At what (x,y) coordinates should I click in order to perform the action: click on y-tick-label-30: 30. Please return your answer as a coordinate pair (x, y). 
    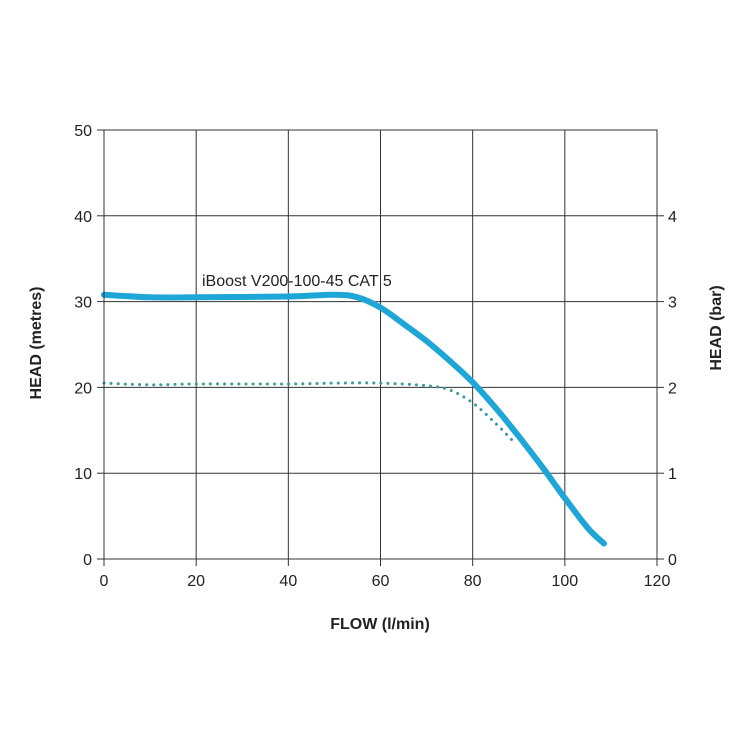
    Looking at the image, I should click on (83, 303).